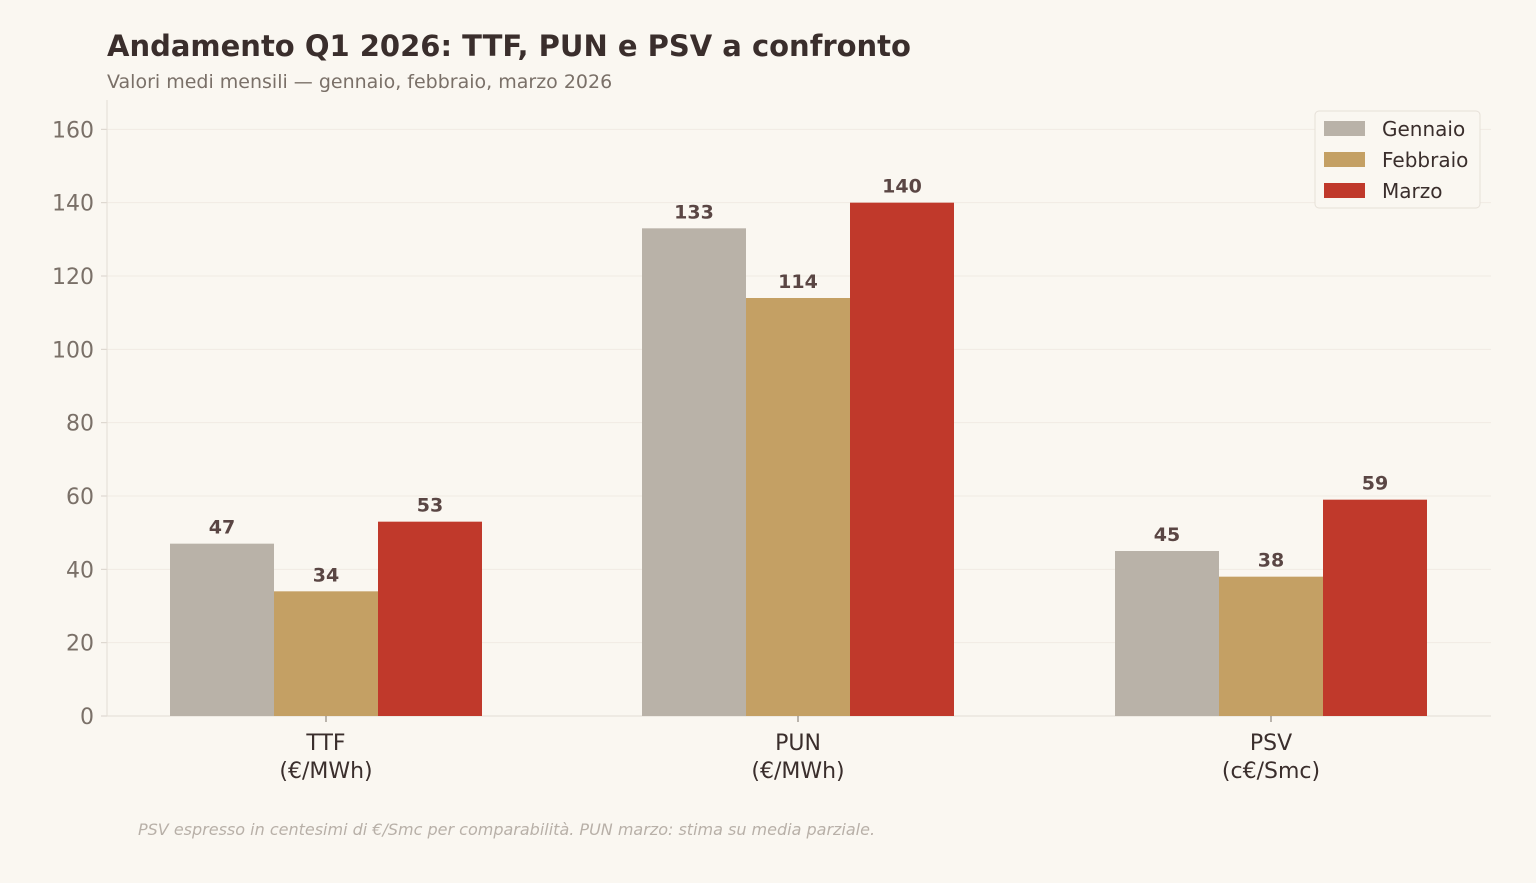  Describe the element at coordinates (798, 282) in the screenshot. I see `data-label: 114` at that location.